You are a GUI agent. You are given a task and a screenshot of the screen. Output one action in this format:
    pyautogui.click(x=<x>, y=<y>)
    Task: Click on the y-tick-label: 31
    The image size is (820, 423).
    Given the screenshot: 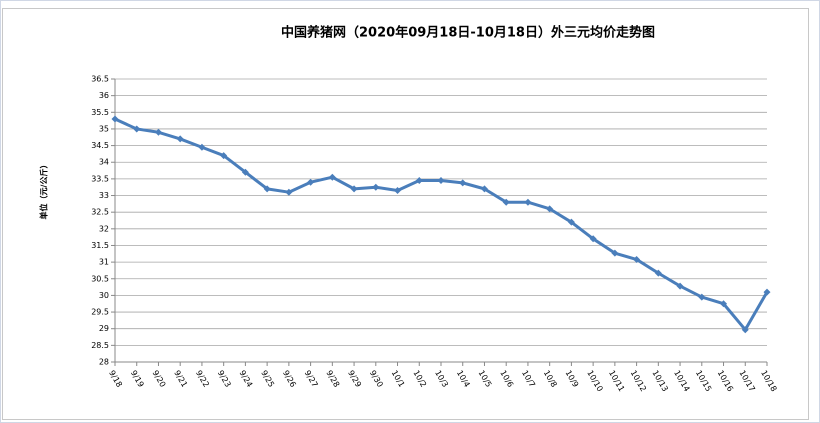 What is the action you would take?
    pyautogui.click(x=104, y=262)
    